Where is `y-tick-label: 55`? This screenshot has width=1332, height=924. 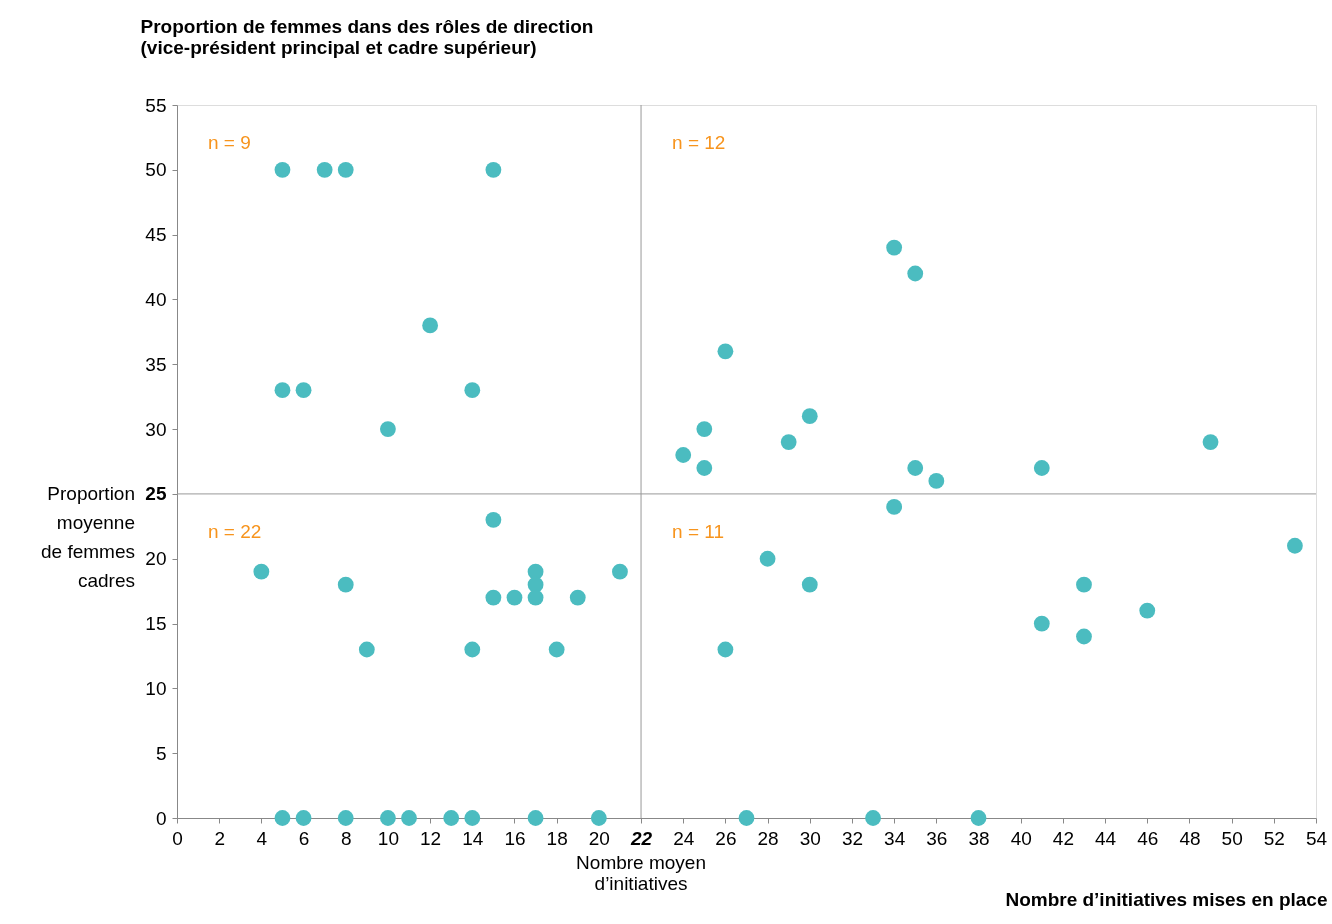 y-tick-label: 55 is located at coordinates (156, 105).